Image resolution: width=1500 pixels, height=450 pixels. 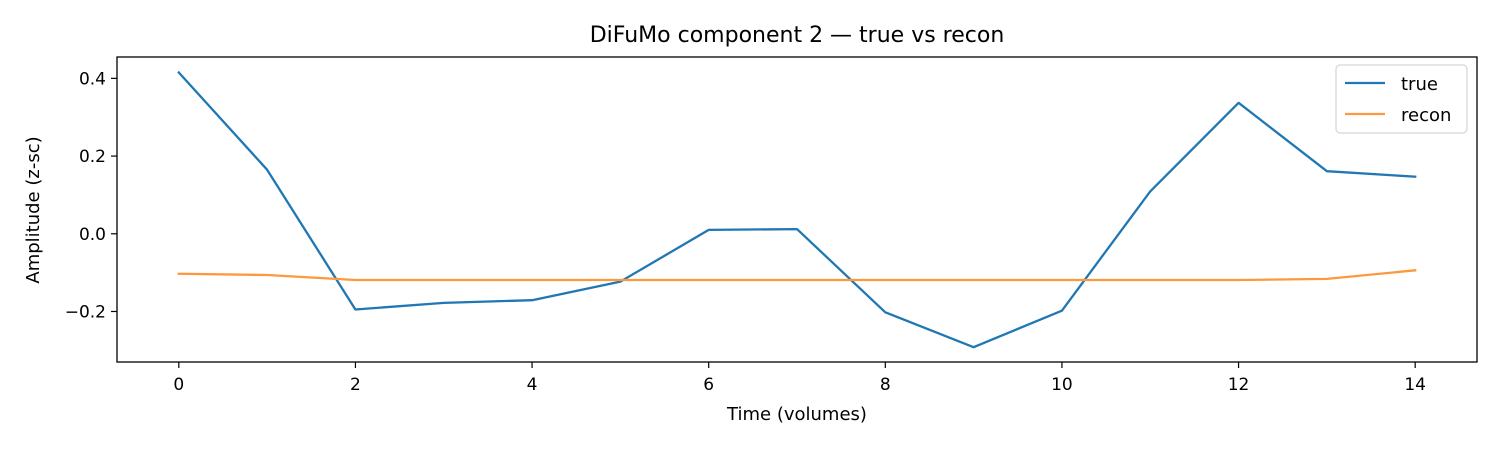 What do you see at coordinates (92, 235) in the screenshot?
I see `y-tick-label: 0.0` at bounding box center [92, 235].